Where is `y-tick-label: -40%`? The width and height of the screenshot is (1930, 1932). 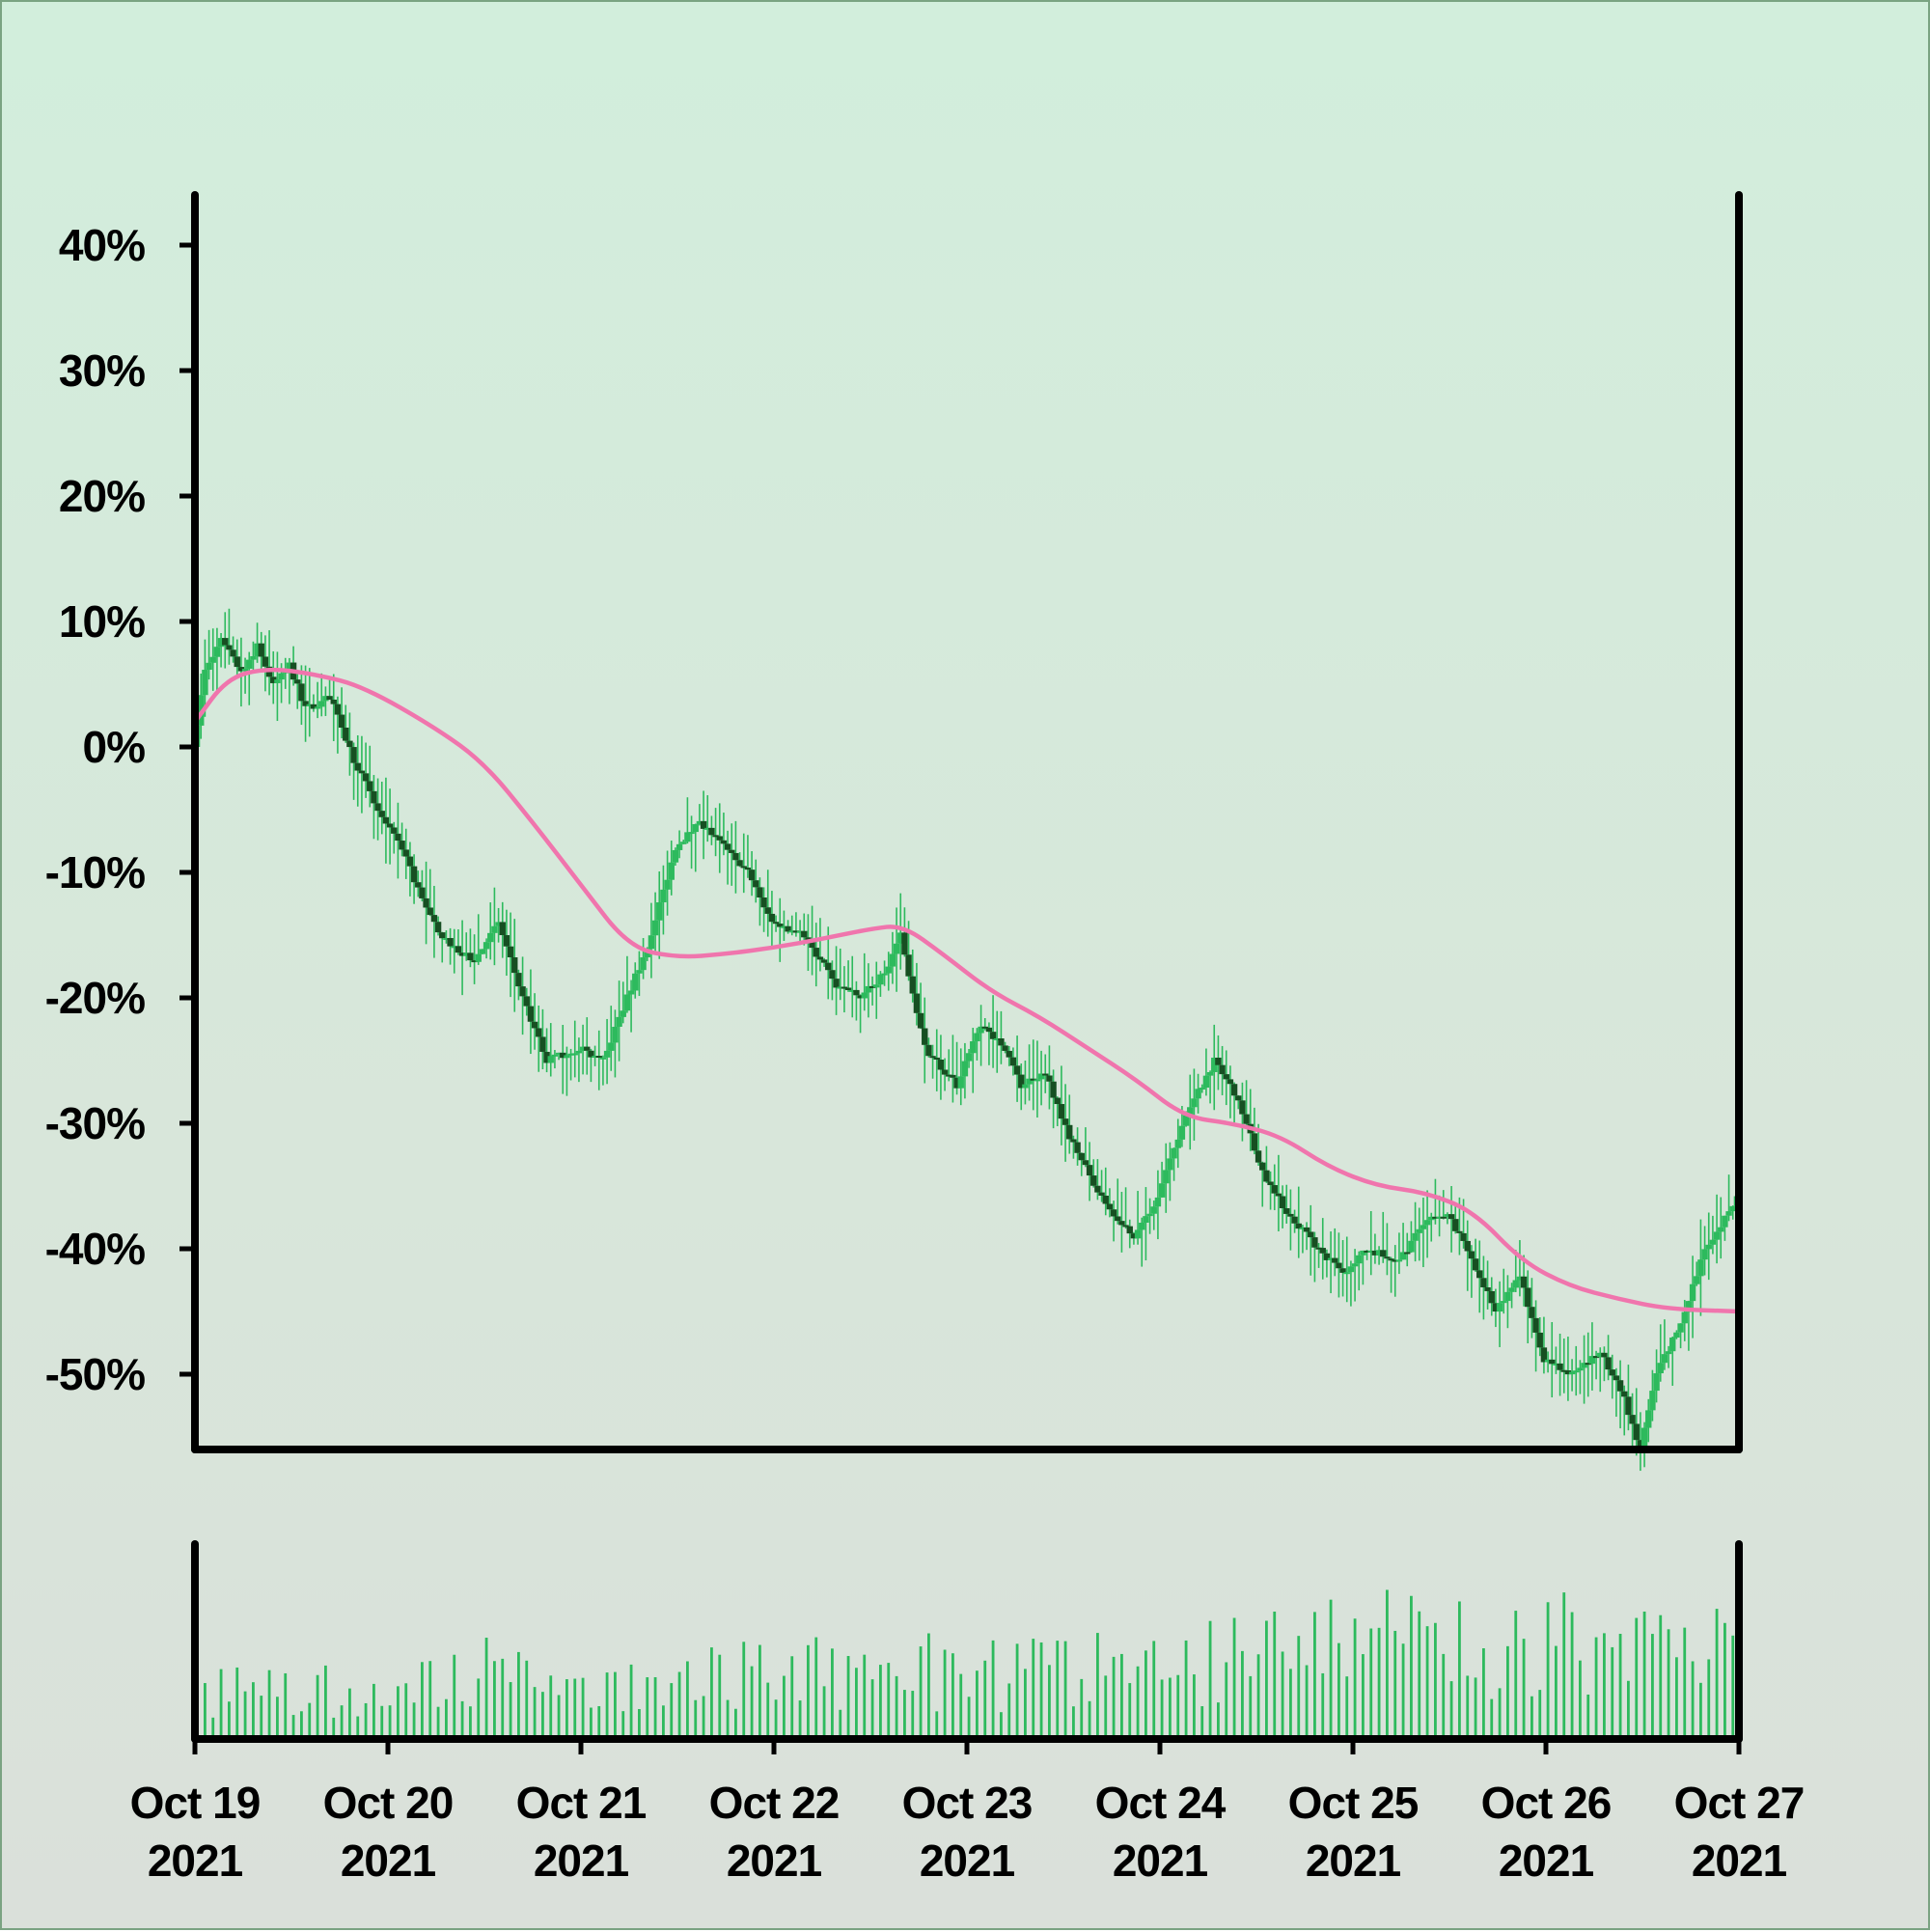 y-tick-label: -40% is located at coordinates (95, 1249).